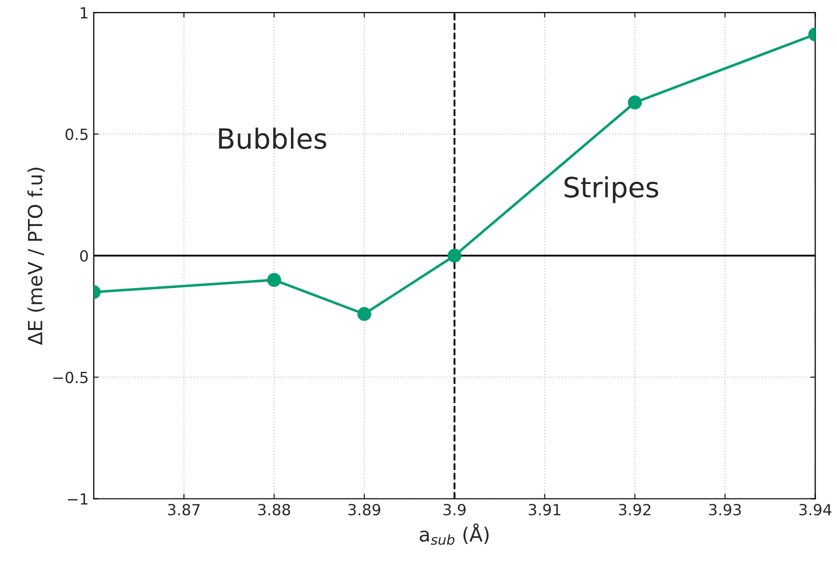 The width and height of the screenshot is (837, 570). What do you see at coordinates (544, 510) in the screenshot?
I see `x-tick-label: 3.91` at bounding box center [544, 510].